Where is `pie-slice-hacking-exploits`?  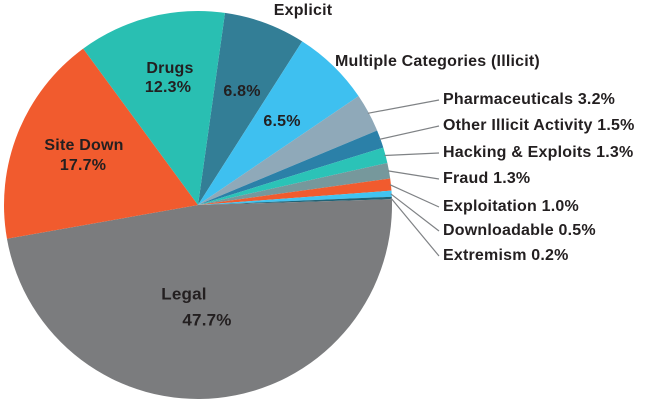
pie-slice-hacking-exploits is located at coordinates (293, 176).